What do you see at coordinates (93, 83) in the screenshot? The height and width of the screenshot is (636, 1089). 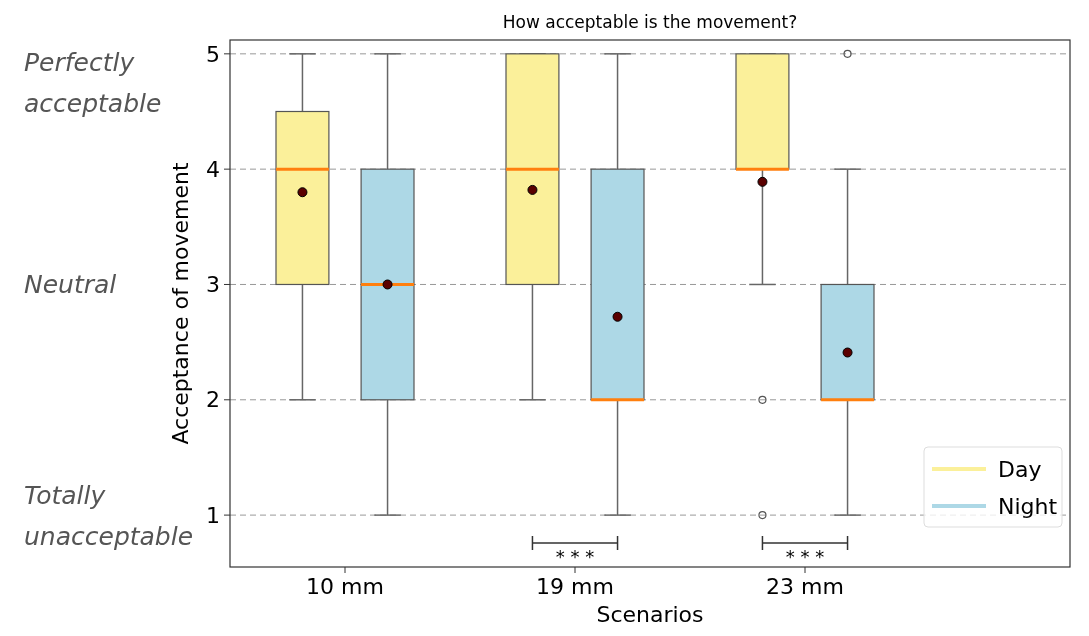 I see `text: Perfectly acceptable` at bounding box center [93, 83].